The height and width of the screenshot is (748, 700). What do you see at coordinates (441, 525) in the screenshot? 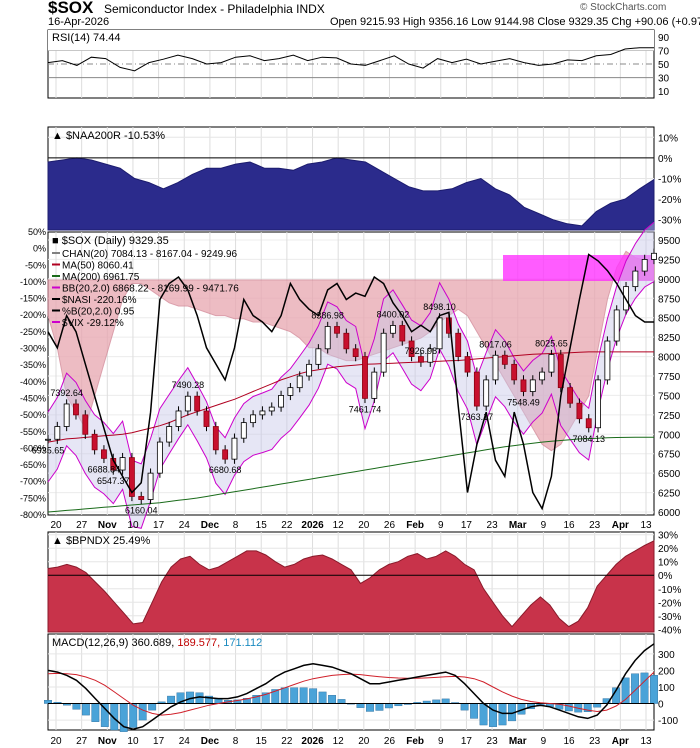
I see `price-xtick: 9` at bounding box center [441, 525].